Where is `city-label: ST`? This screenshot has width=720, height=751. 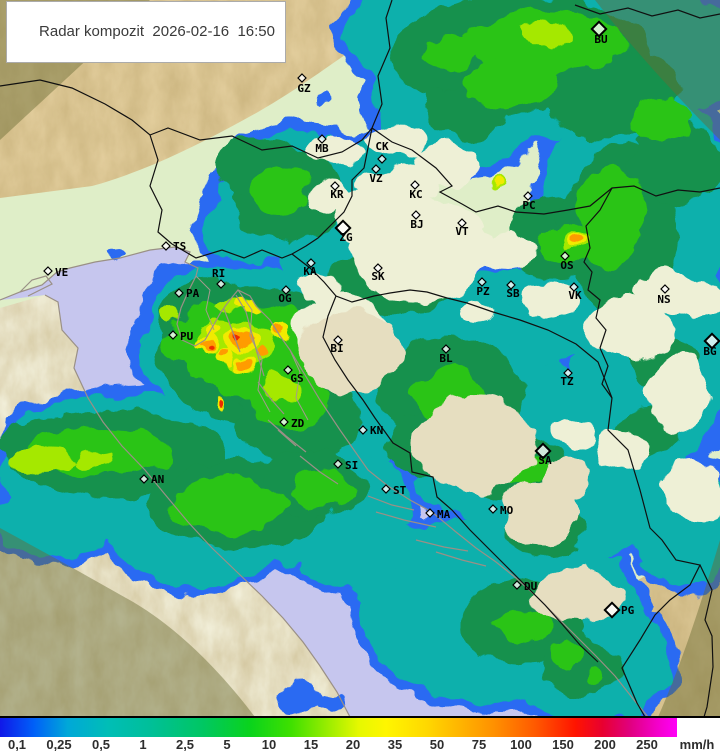
city-label: ST is located at coordinates (400, 490).